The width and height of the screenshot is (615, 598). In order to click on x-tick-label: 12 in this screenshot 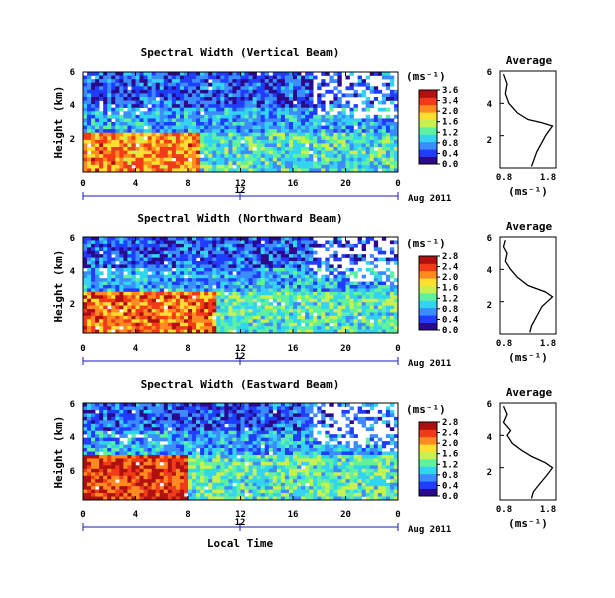, I will do `click(240, 349)`.